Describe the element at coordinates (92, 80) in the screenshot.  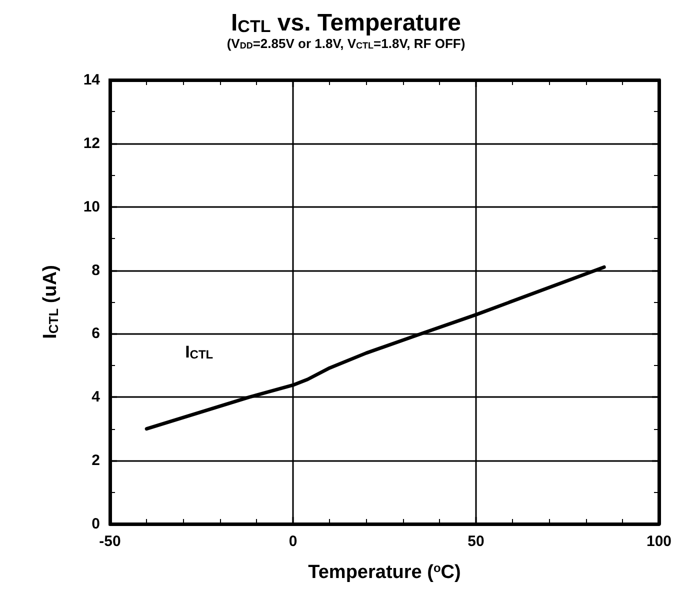
I see `y-tick-label: 14` at that location.